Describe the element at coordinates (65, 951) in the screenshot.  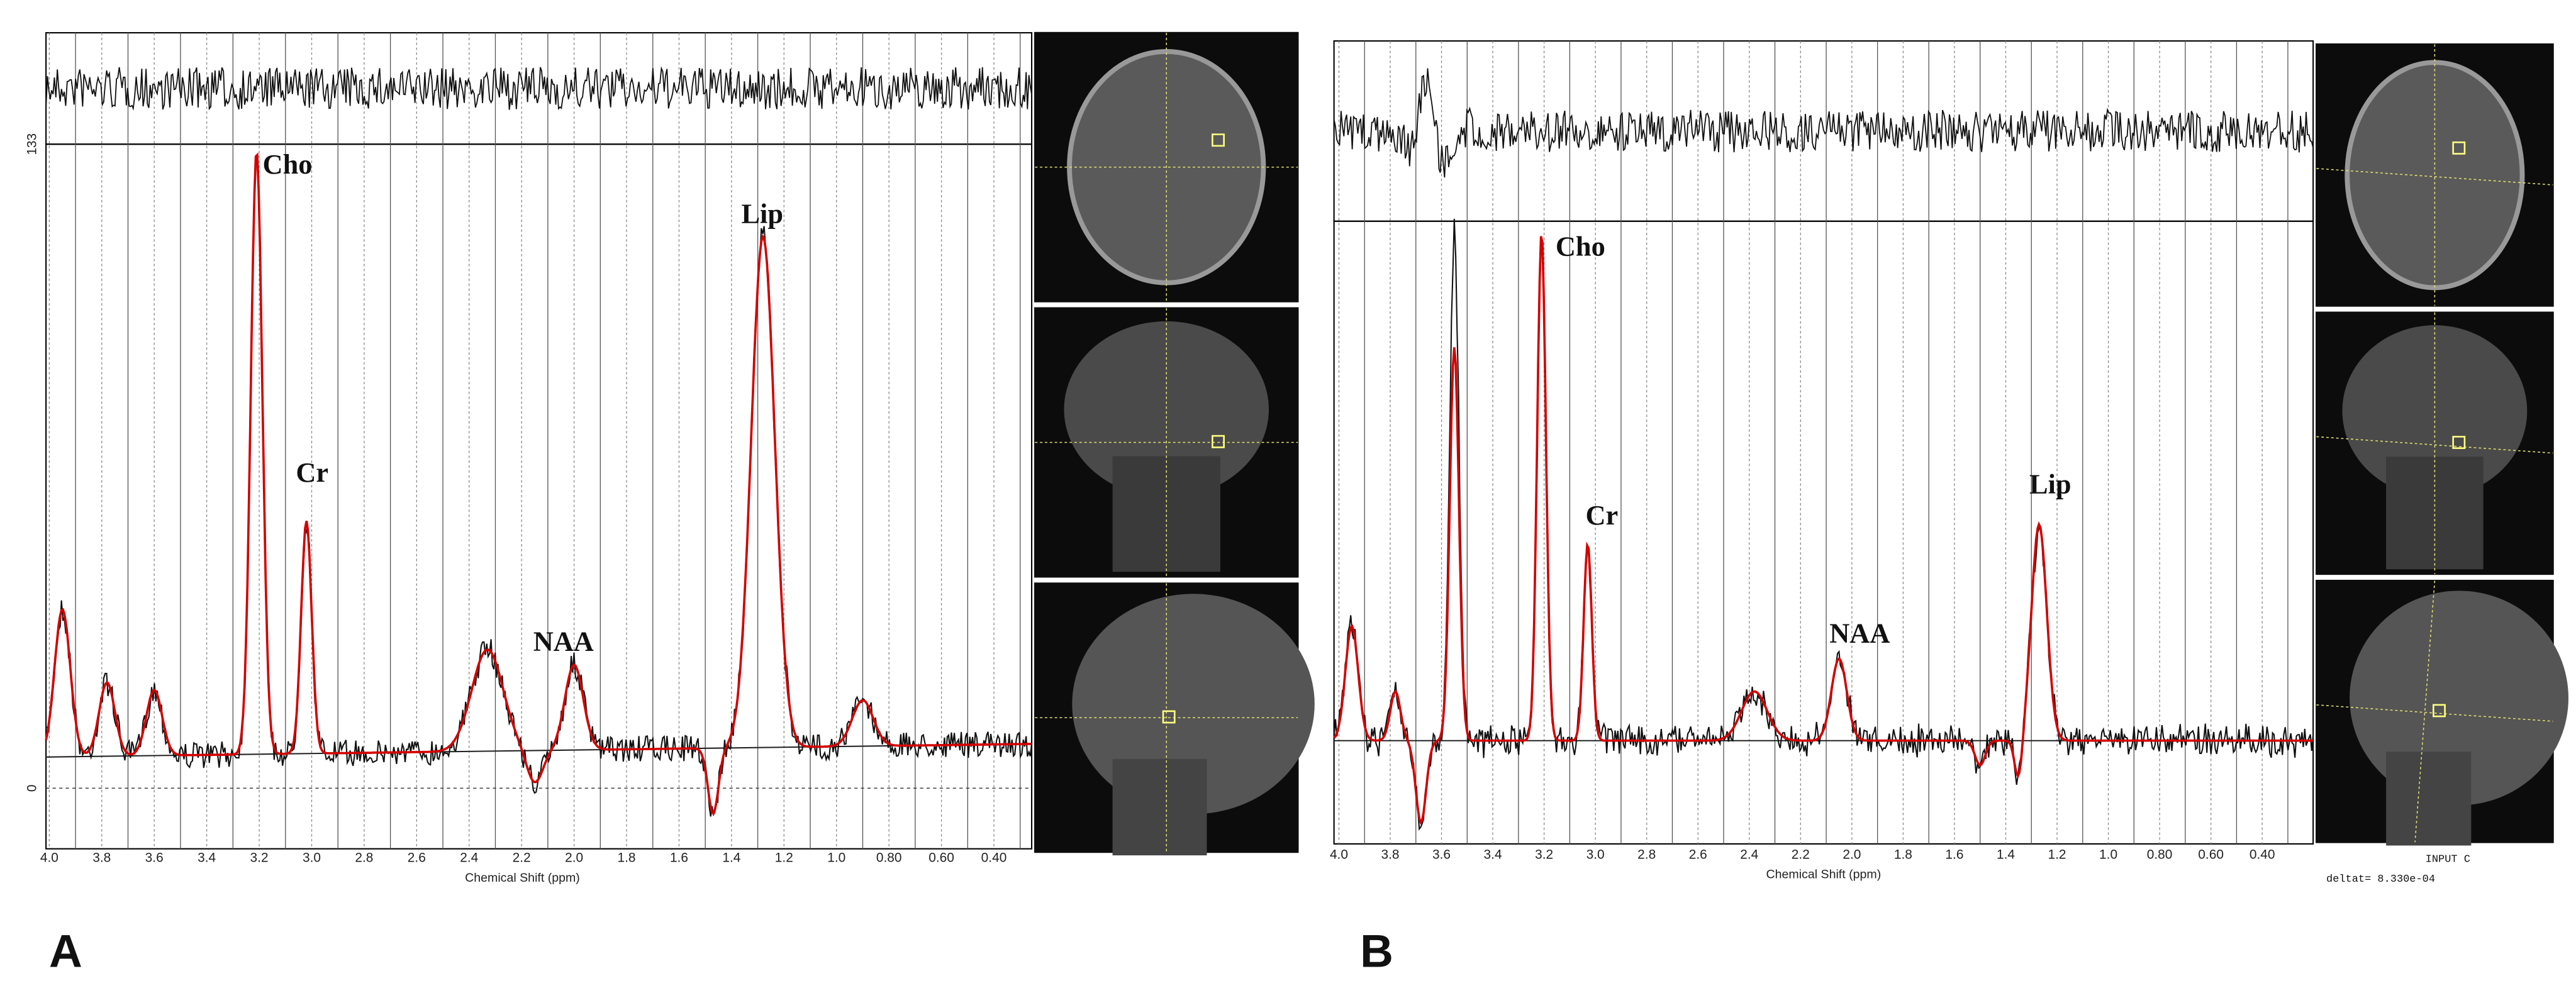
I see `panel-label: A` at that location.